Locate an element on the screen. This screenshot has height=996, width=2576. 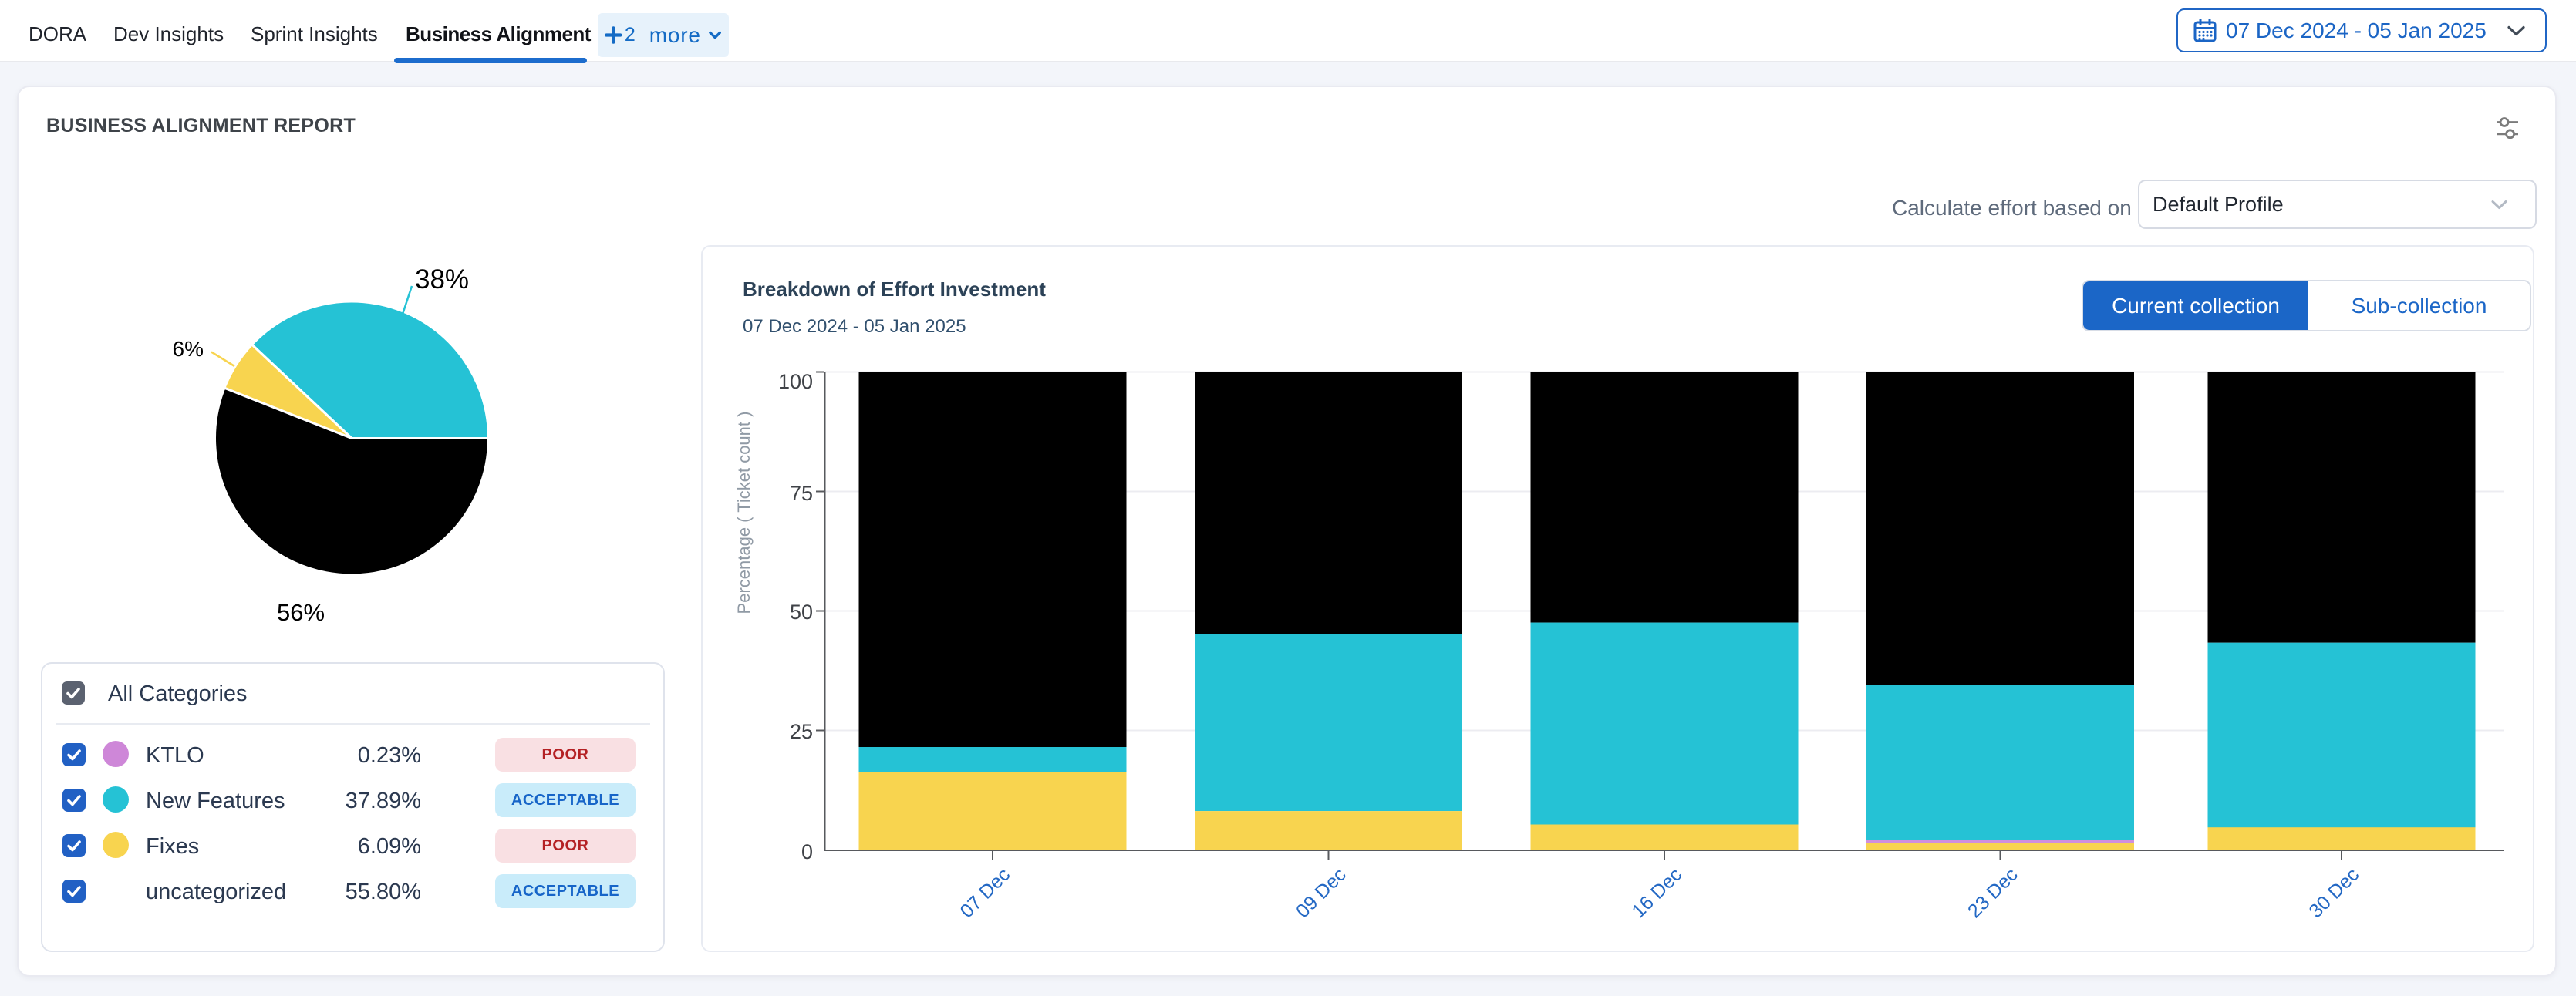
svg-text: 50 is located at coordinates (801, 612).